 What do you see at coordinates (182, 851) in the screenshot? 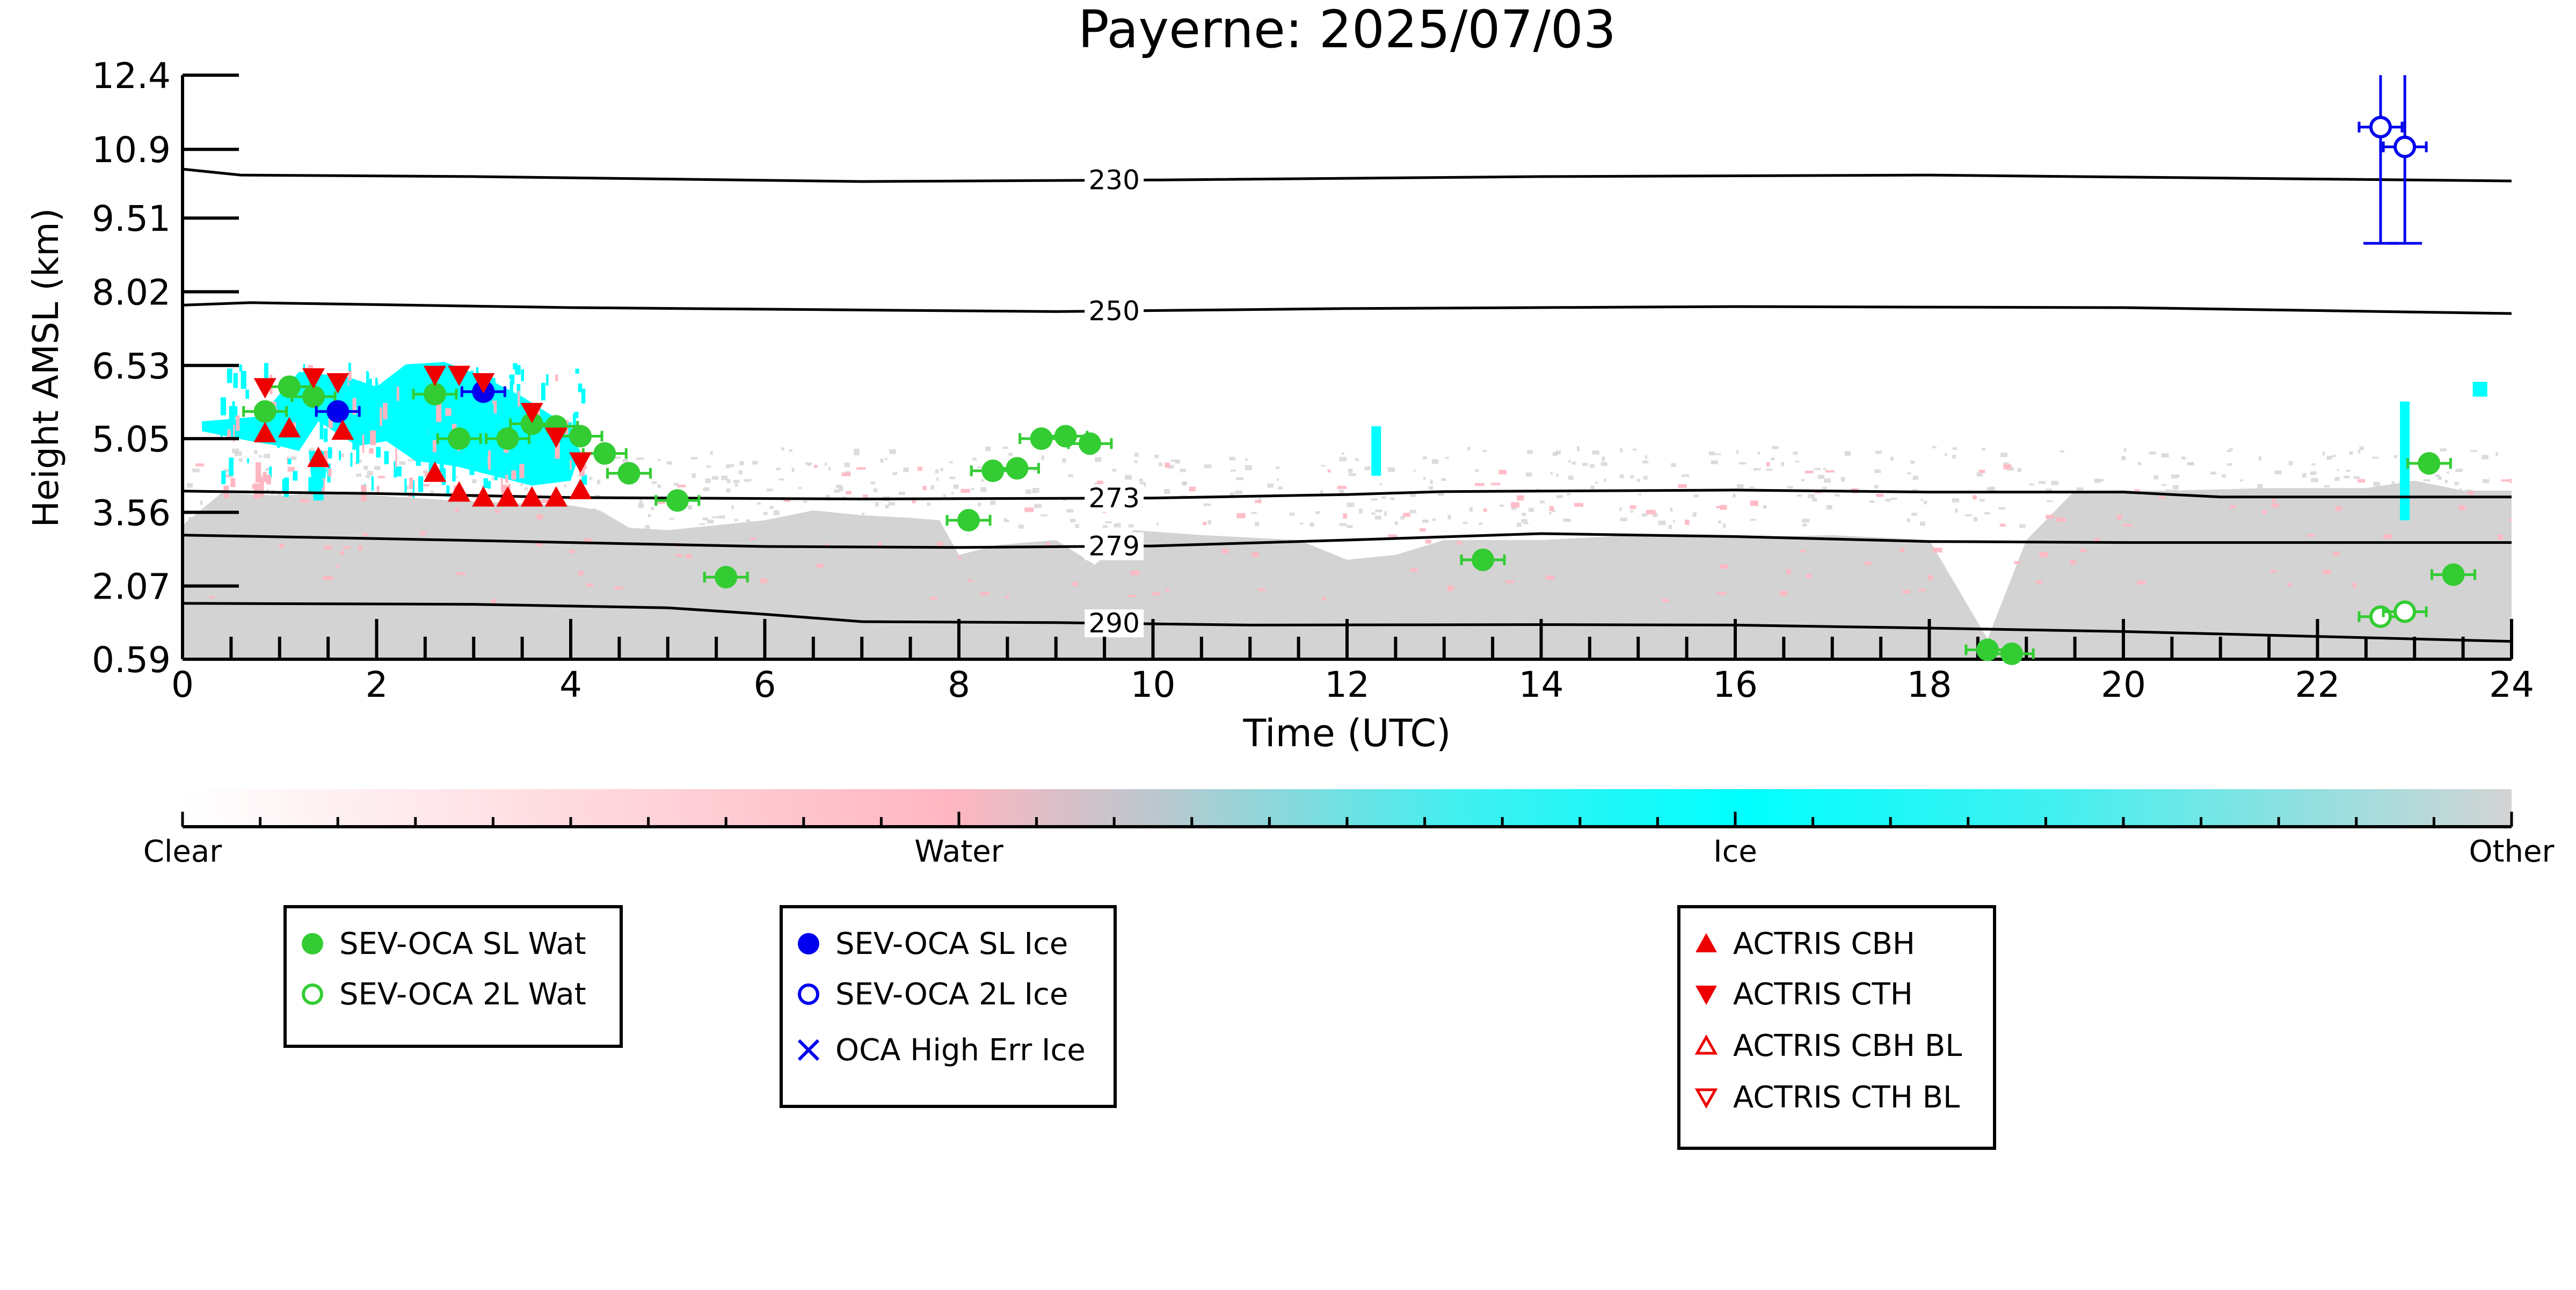
I see `colorbar-label: Clear` at bounding box center [182, 851].